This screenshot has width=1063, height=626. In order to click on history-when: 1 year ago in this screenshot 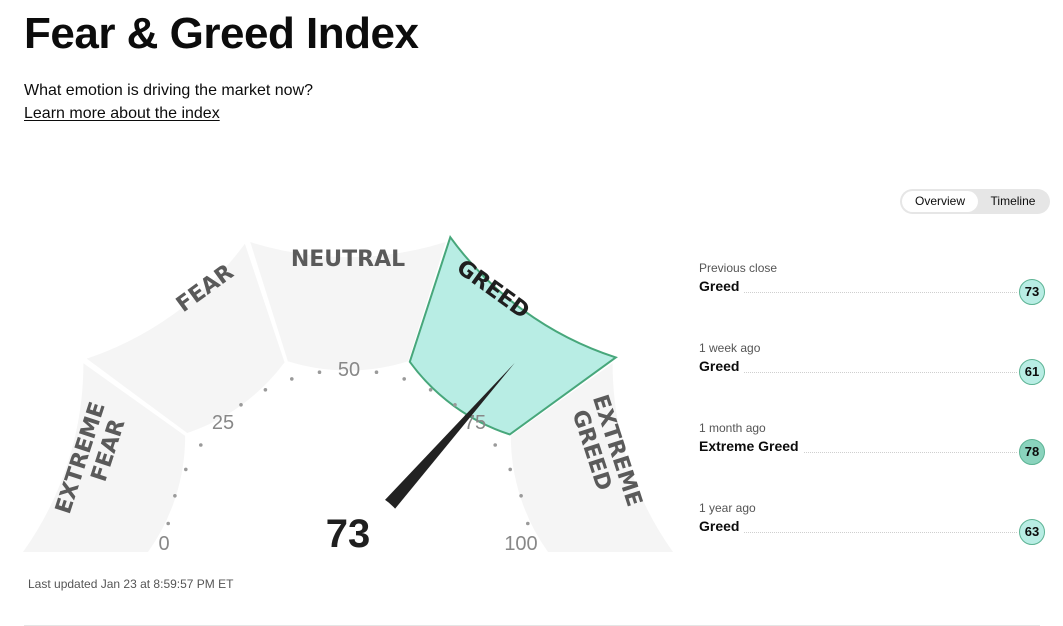, I will do `click(727, 508)`.